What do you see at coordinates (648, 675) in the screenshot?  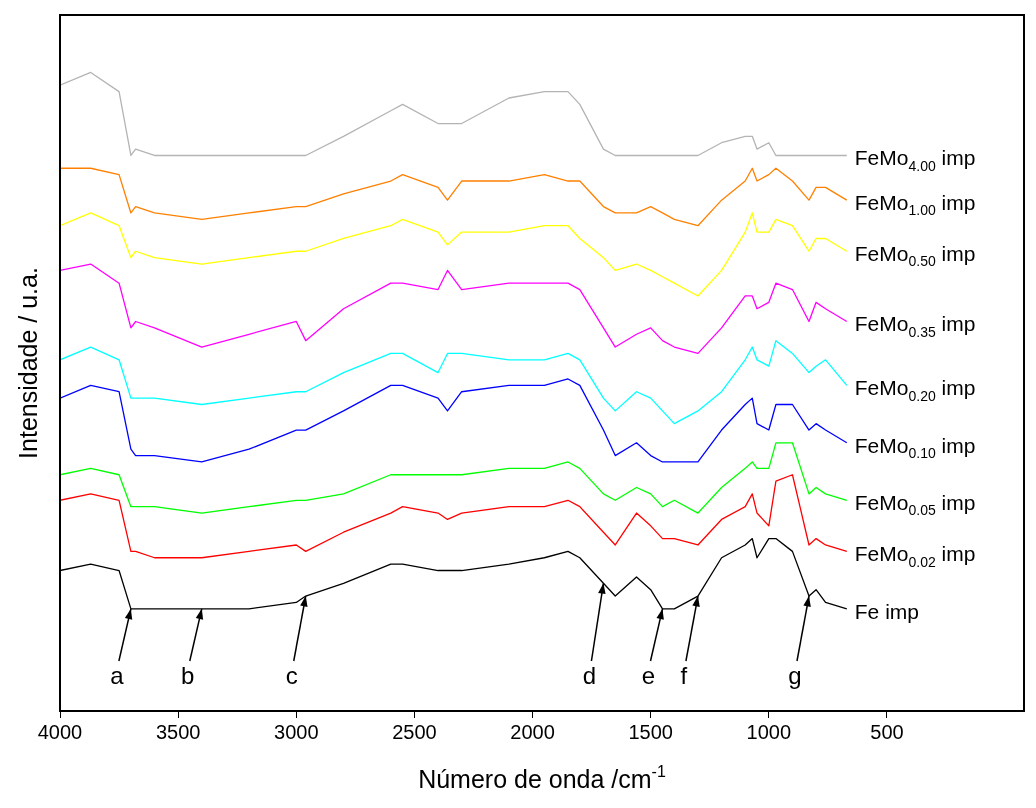 I see `annotation: e` at bounding box center [648, 675].